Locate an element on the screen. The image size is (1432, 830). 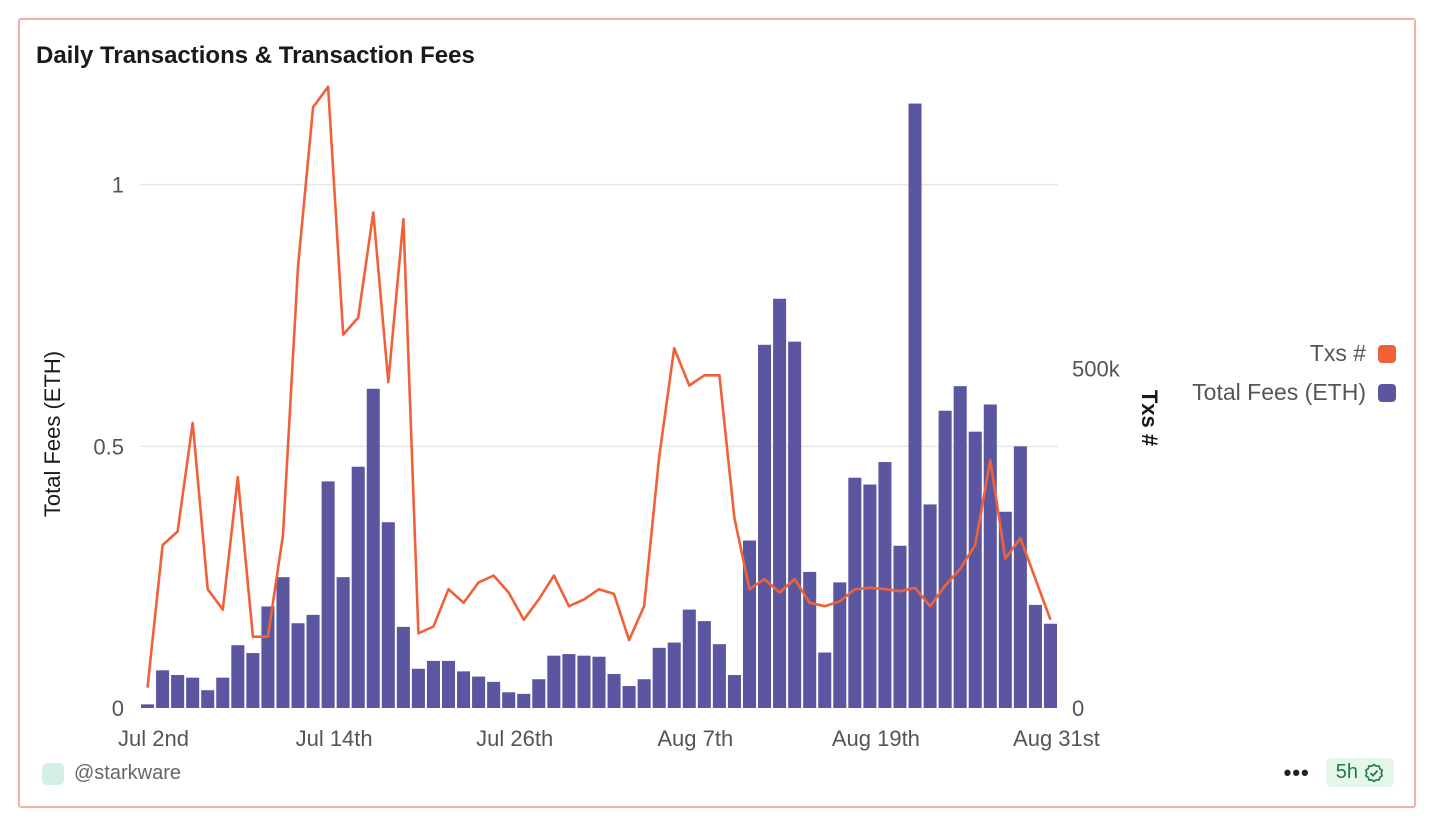
verified-check-icon is located at coordinates (1374, 772).